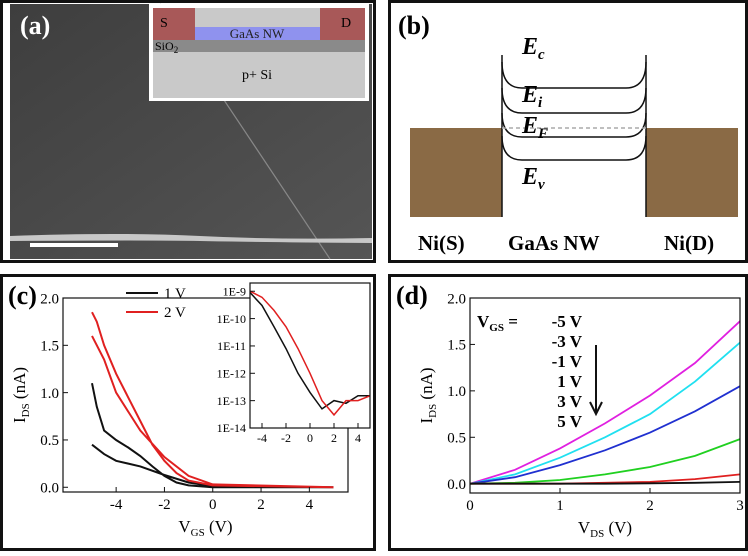  I want to click on nanowire-label: GaAs NW, so click(257, 33).